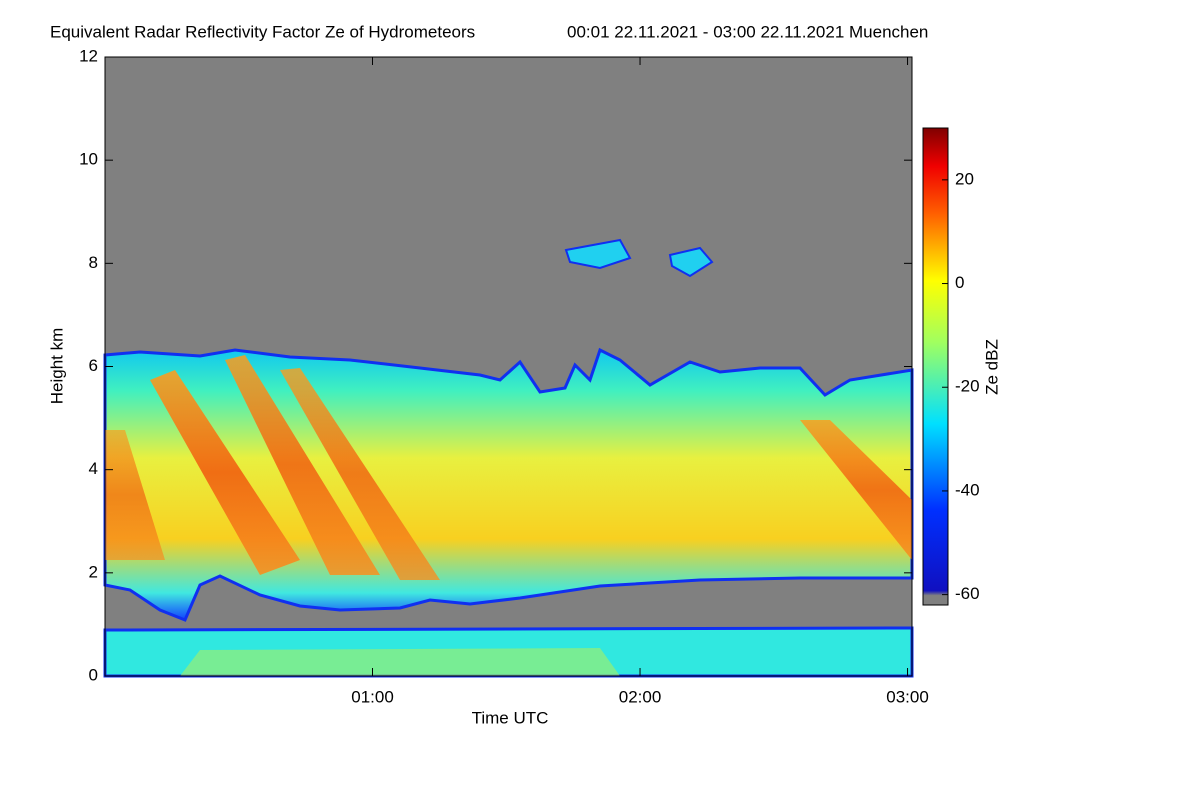  What do you see at coordinates (640, 696) in the screenshot?
I see `x-tick-label: 02:00` at bounding box center [640, 696].